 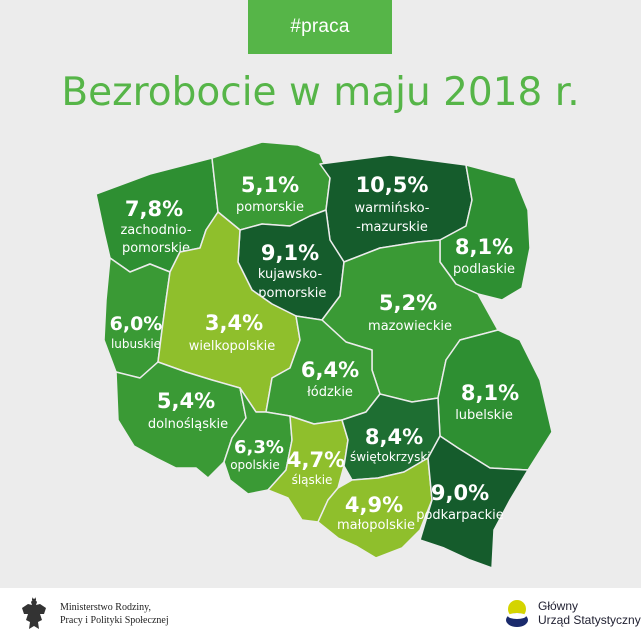 What do you see at coordinates (312, 480) in the screenshot?
I see `region-name: śląskie` at bounding box center [312, 480].